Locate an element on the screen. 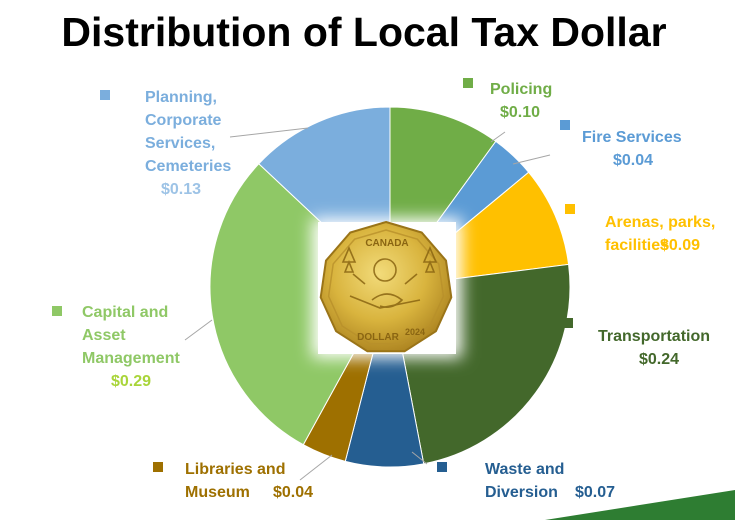 The height and width of the screenshot is (520, 735). slice-label: Policing is located at coordinates (521, 89).